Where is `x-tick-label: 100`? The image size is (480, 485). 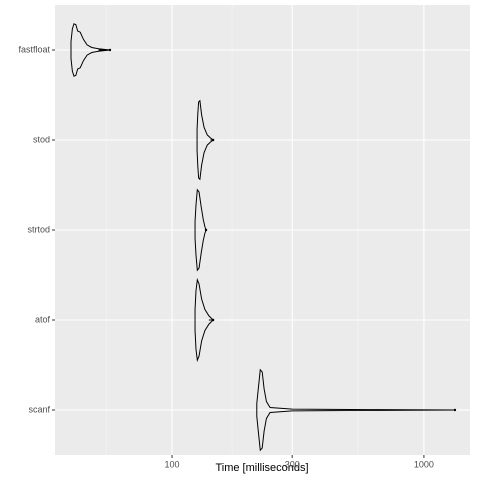 x-tick-label: 100 is located at coordinates (172, 464).